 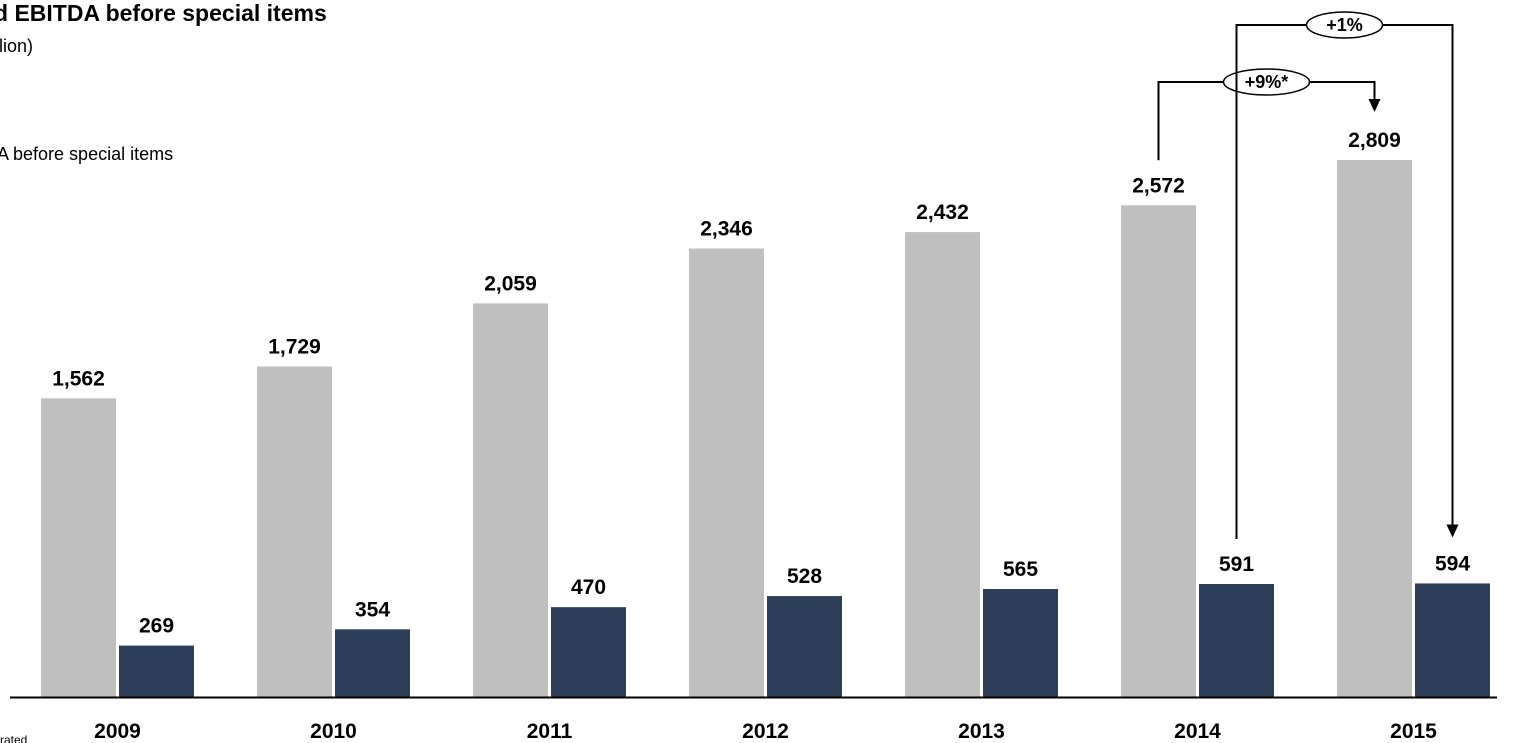 What do you see at coordinates (1020, 569) in the screenshot?
I see `value-label-2013-series-2: 565` at bounding box center [1020, 569].